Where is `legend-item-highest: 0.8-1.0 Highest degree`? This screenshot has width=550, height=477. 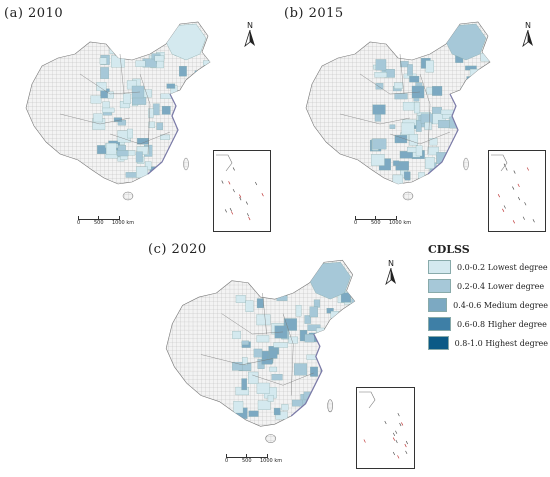 legend-item-highest: 0.8-1.0 Highest degree is located at coordinates (488, 343).